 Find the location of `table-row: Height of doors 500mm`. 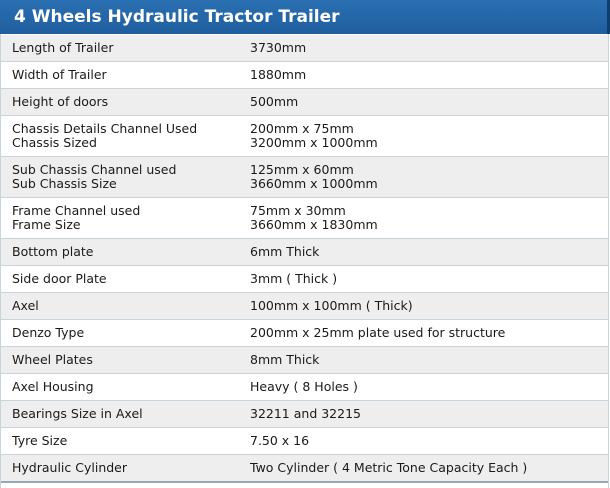

table-row: Height of doors 500mm is located at coordinates (304, 102).